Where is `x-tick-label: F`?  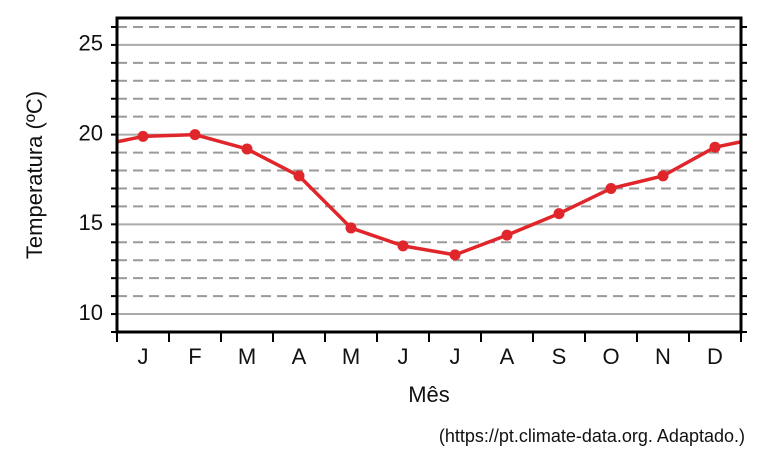
x-tick-label: F is located at coordinates (194, 356).